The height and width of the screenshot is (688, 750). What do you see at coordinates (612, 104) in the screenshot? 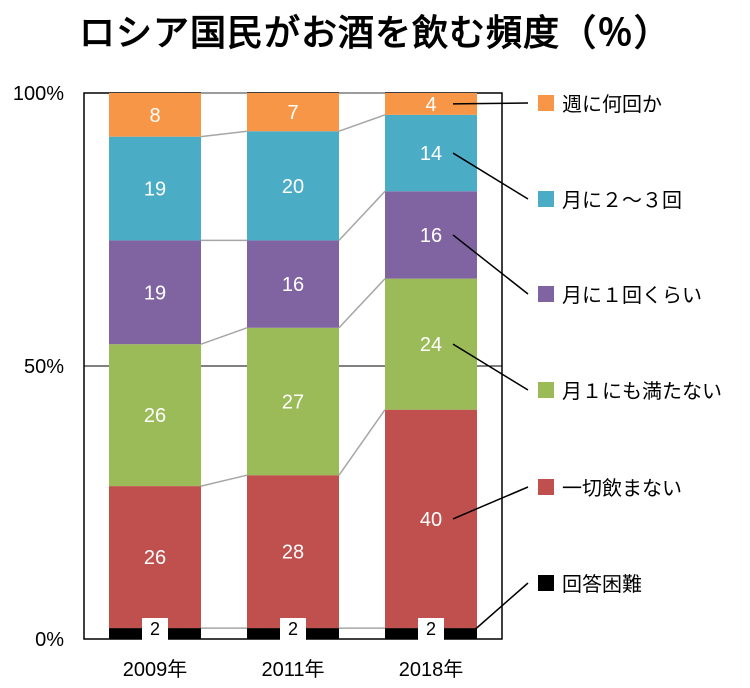
I see `legend-label: 週に何回か` at bounding box center [612, 104].